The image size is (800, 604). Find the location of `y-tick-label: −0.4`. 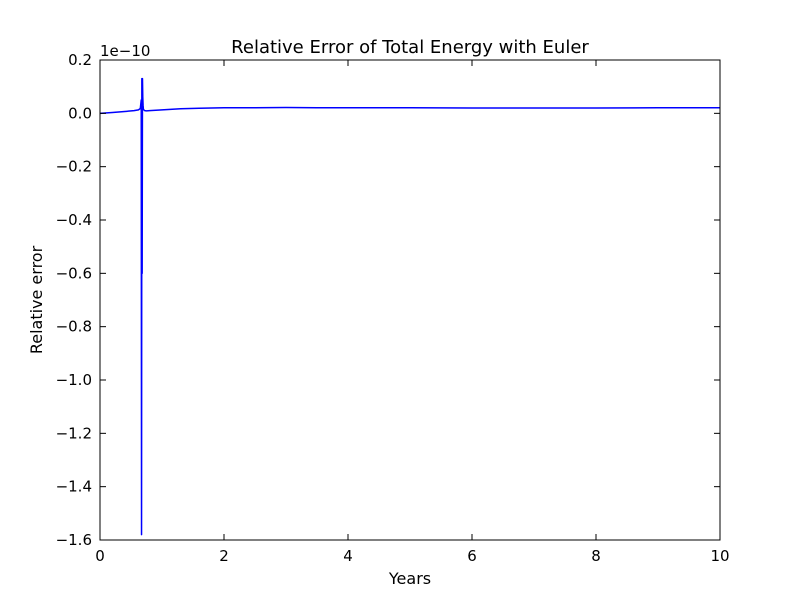

y-tick-label: −0.4 is located at coordinates (74, 220).